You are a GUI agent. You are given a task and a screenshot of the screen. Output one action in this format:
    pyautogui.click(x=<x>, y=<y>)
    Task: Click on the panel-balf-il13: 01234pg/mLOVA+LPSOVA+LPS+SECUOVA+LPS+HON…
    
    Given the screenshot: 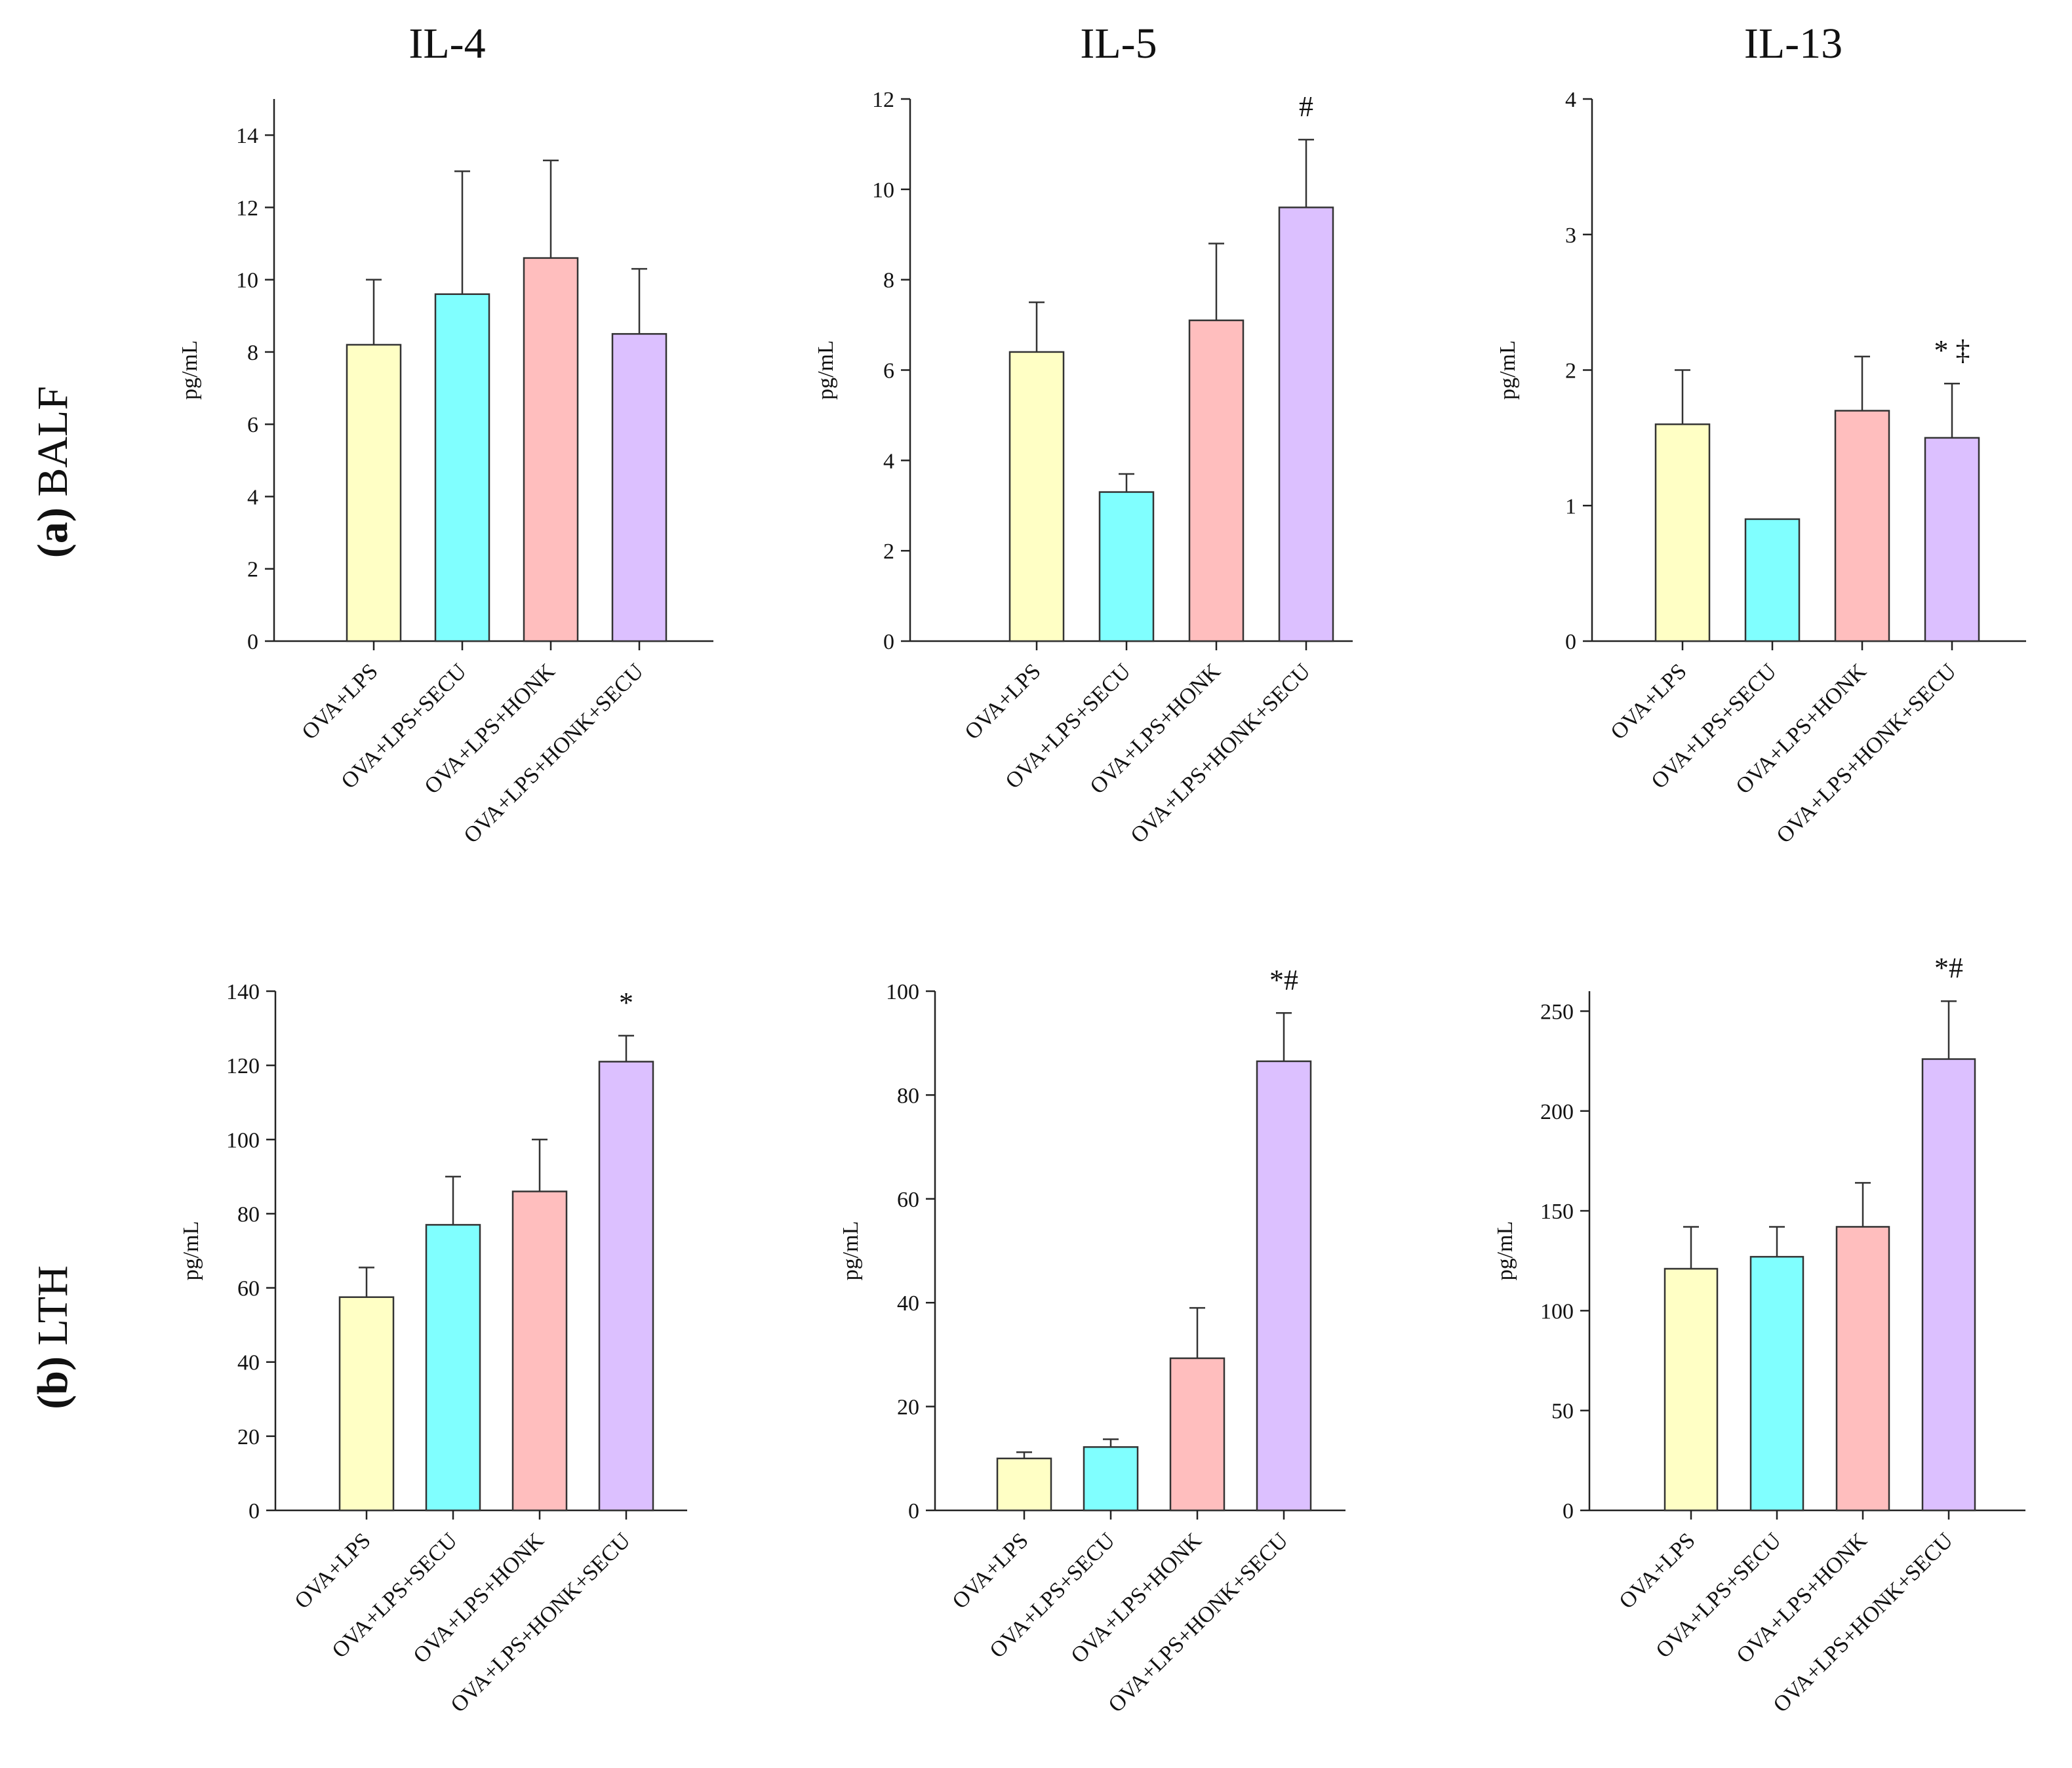 What is the action you would take?
    pyautogui.click(x=1761, y=468)
    